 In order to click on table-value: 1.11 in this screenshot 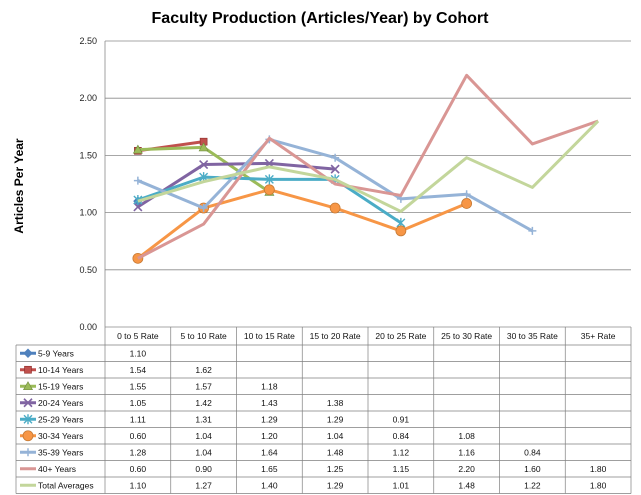, I will do `click(138, 419)`.